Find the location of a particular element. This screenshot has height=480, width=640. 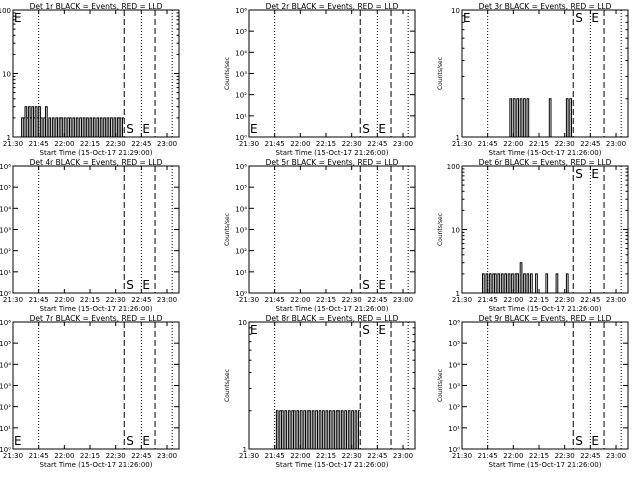

panel-title: Det 5r BLACK = Events, RED = LLD is located at coordinates (332, 162).